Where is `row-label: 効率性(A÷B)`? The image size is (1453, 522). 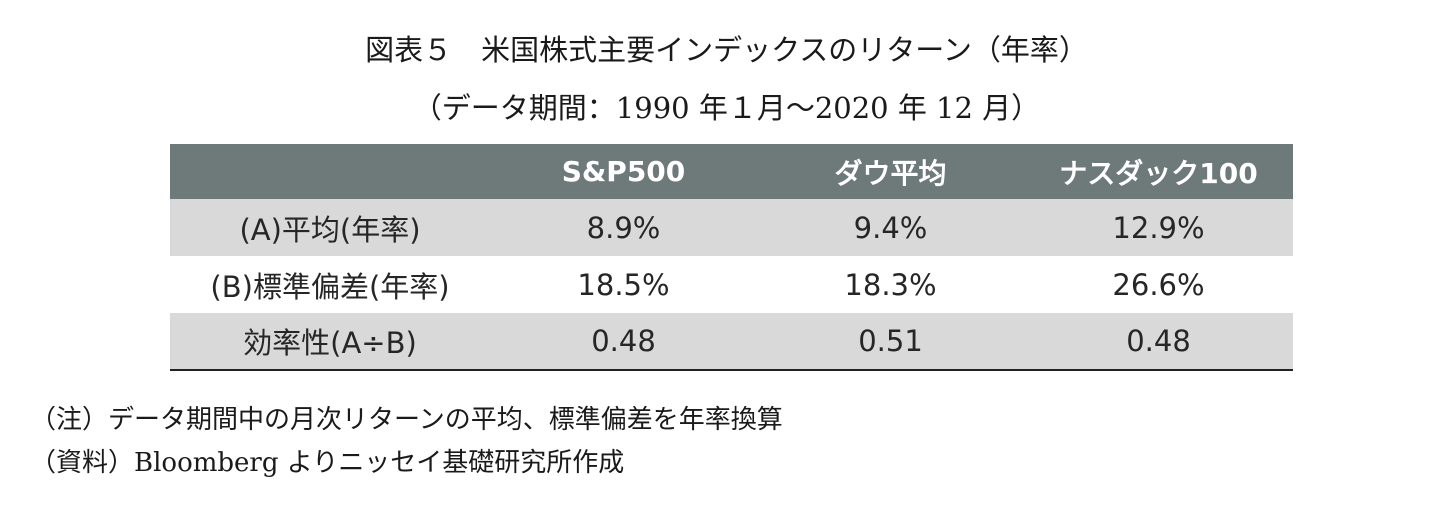 row-label: 効率性(A÷B) is located at coordinates (330, 342).